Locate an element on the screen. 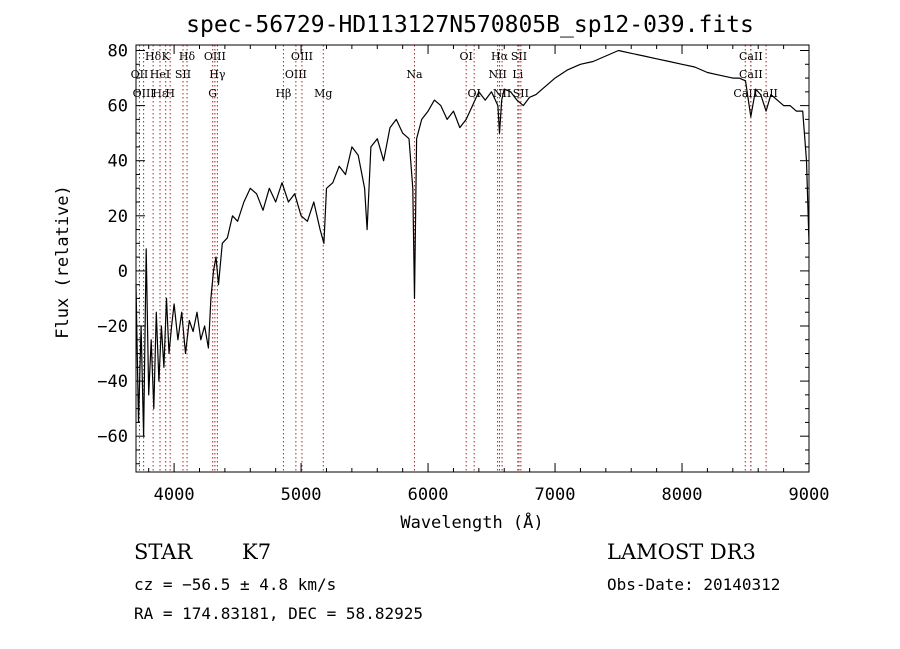  subclass: K7 is located at coordinates (257, 552).